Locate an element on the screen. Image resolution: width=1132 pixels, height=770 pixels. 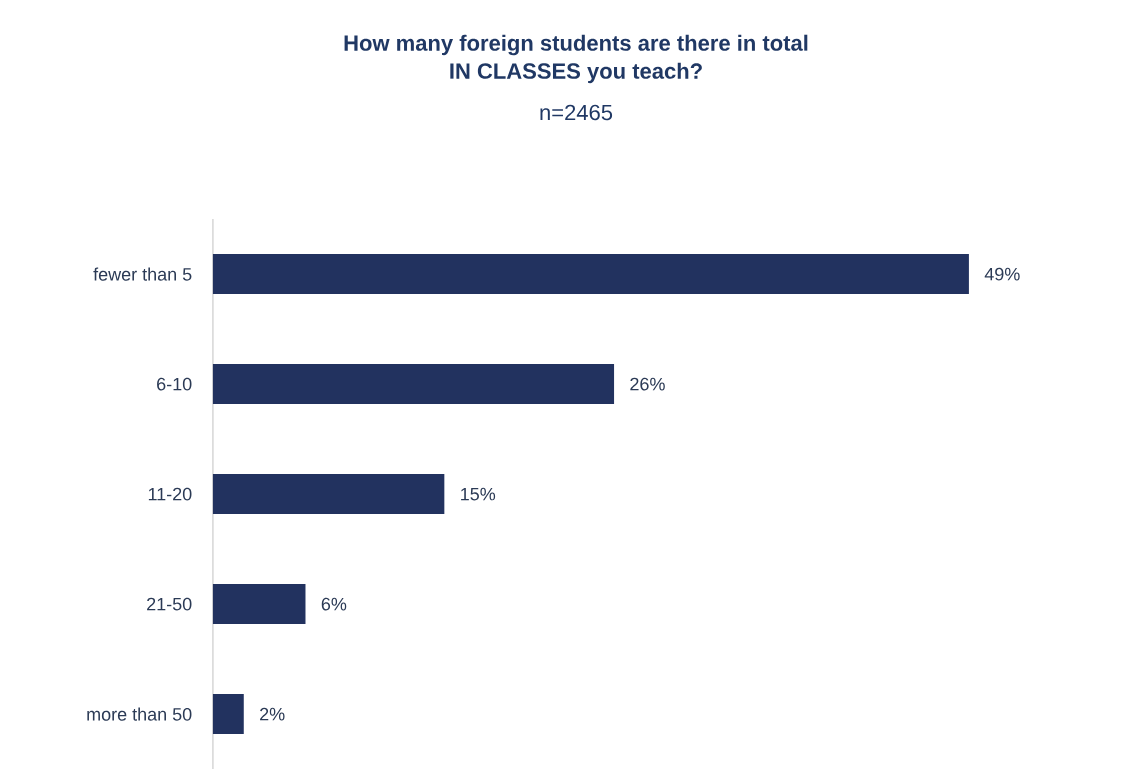
y-tick-label: more than 50 is located at coordinates (139, 714).